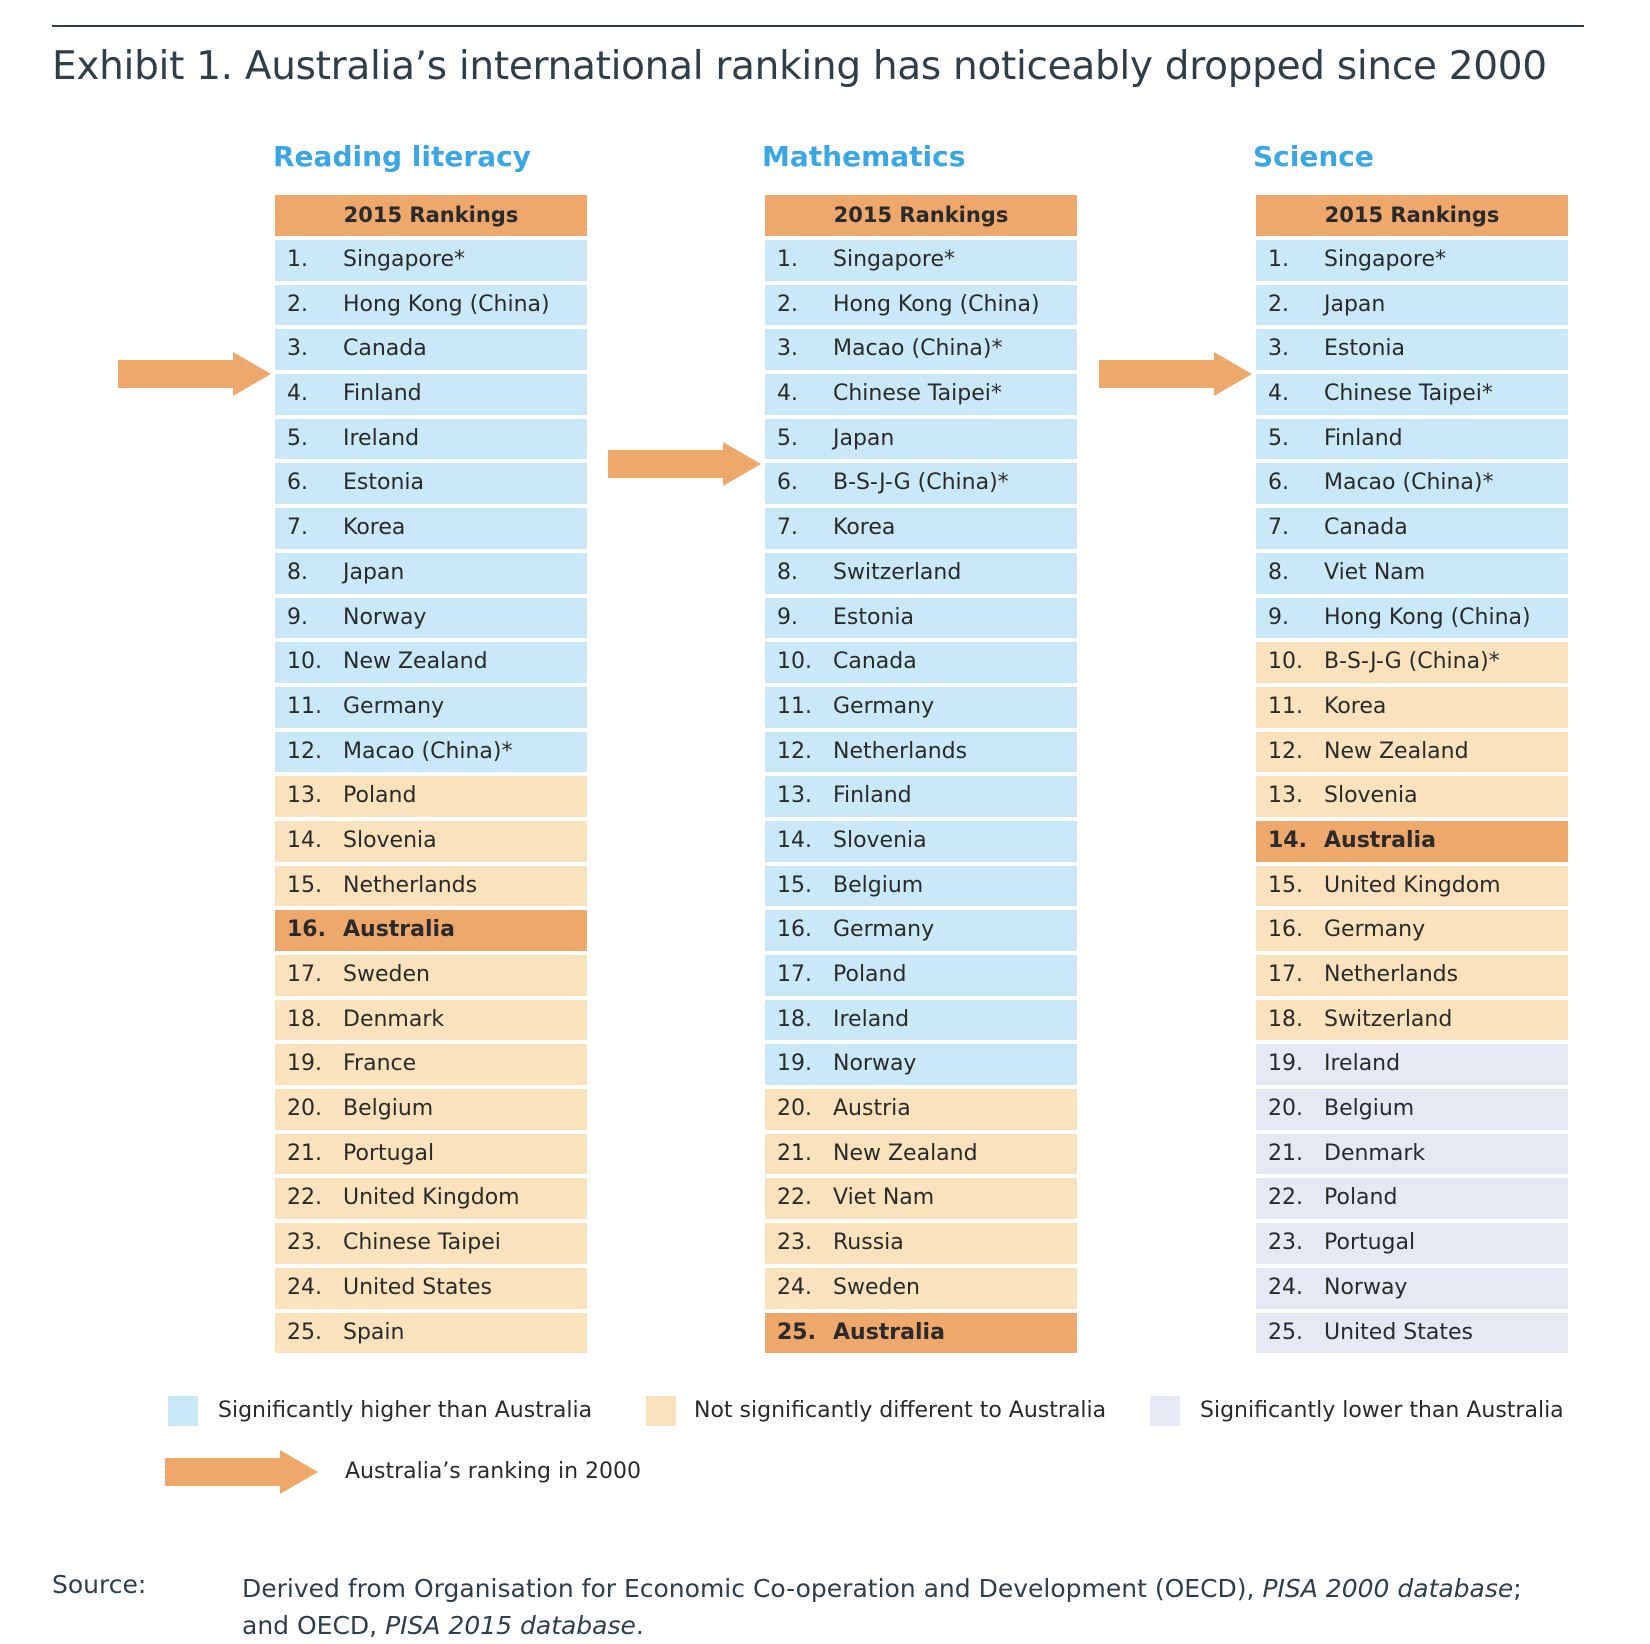 The width and height of the screenshot is (1650, 1644). I want to click on country-name: Macao (China)*, so click(428, 751).